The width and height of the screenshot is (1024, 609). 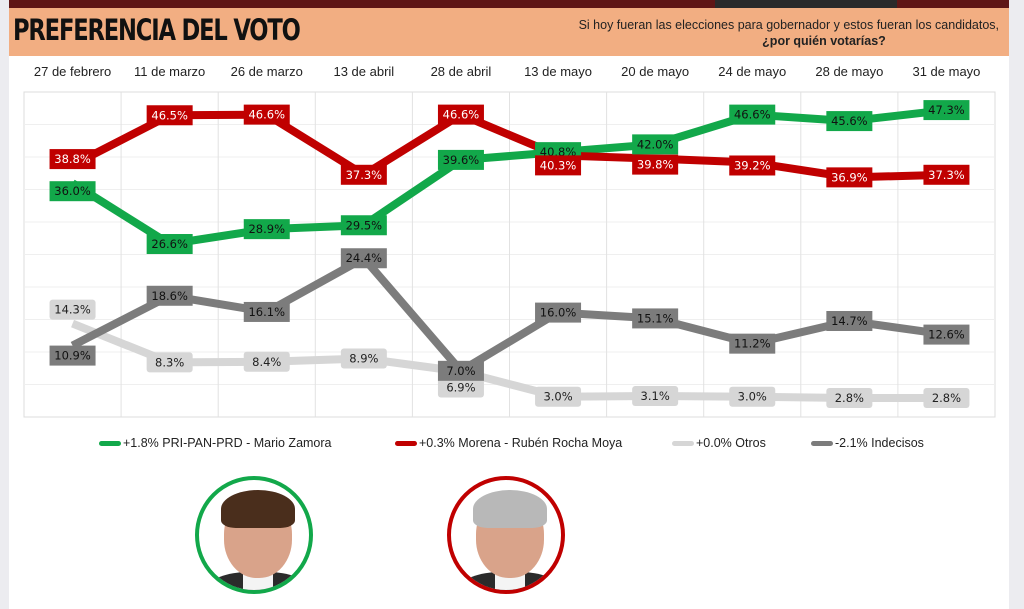 What do you see at coordinates (364, 71) in the screenshot?
I see `x-tick-label: 13 de abril` at bounding box center [364, 71].